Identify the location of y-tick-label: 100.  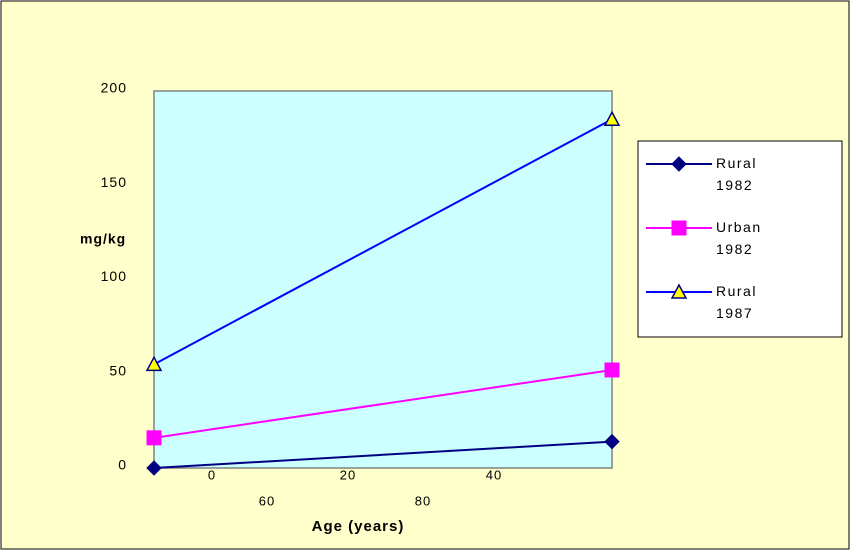
(114, 276).